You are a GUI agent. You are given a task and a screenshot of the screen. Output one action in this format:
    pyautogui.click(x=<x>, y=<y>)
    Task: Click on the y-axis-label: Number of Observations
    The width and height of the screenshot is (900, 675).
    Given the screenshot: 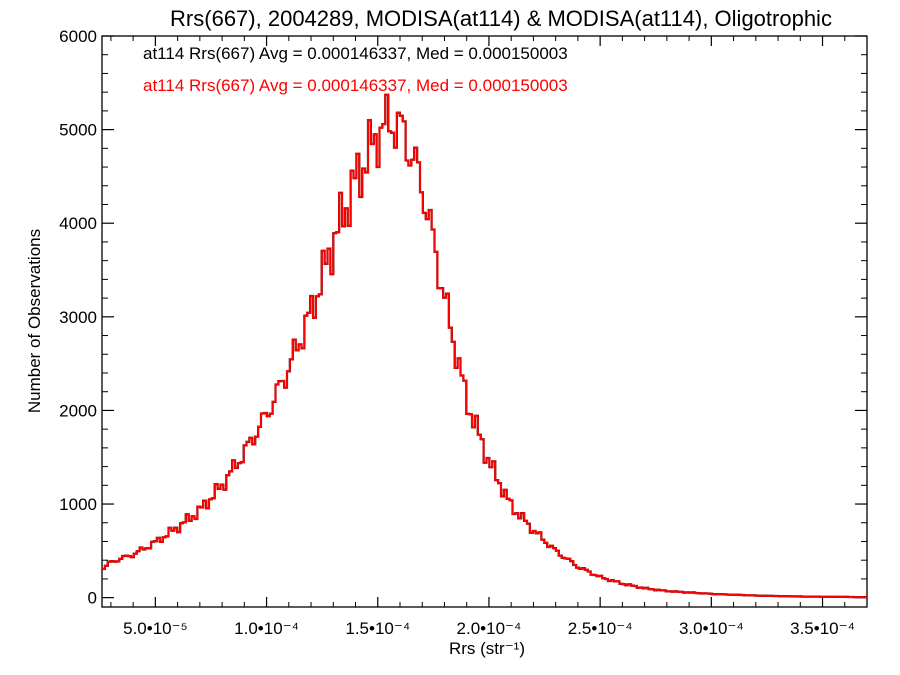 What is the action you would take?
    pyautogui.click(x=34, y=321)
    